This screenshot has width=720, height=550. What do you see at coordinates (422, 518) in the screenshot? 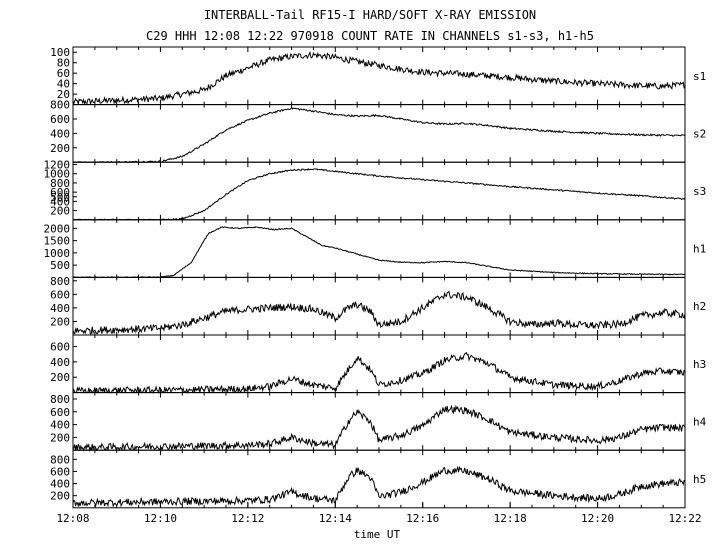
I see `x-tick-label: 12:16` at bounding box center [422, 518].